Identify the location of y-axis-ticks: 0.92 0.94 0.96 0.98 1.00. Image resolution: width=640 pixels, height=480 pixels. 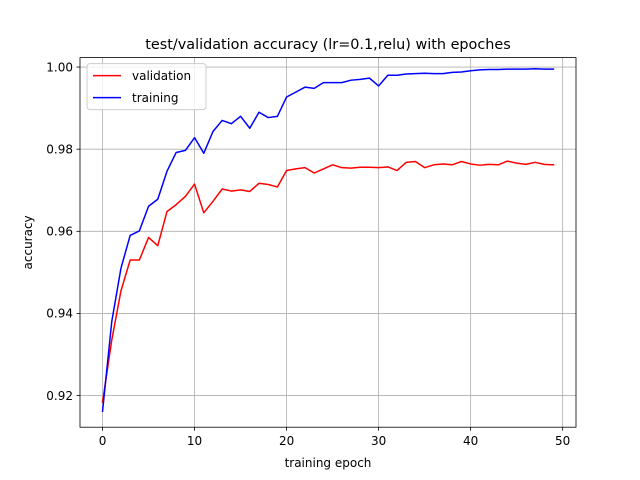
(63, 231).